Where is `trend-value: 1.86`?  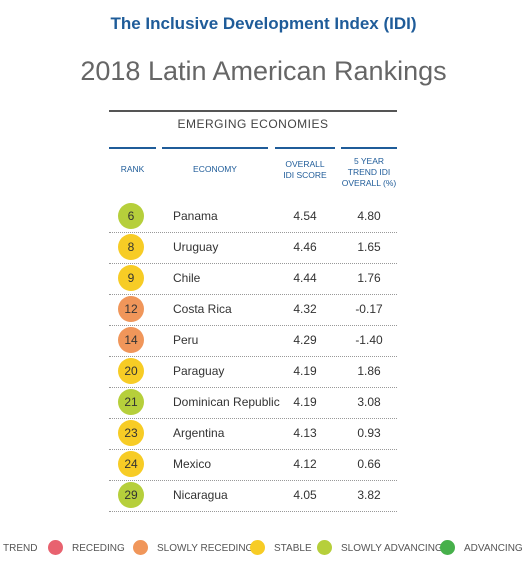 trend-value: 1.86 is located at coordinates (369, 371).